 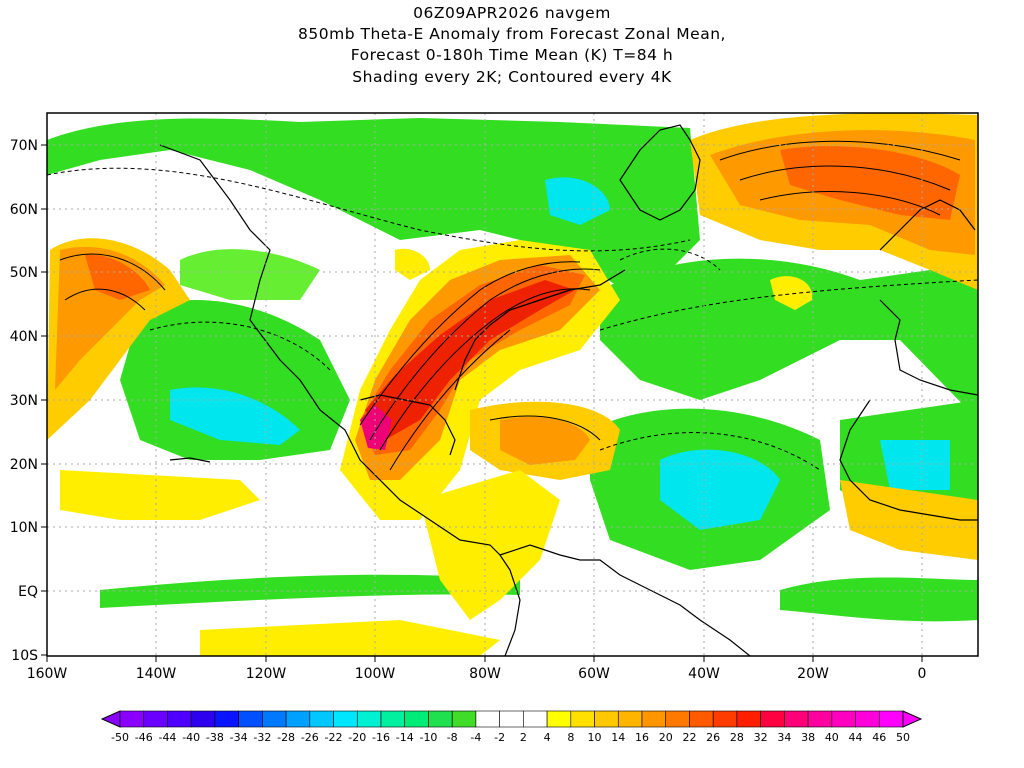 I want to click on shade-orange-caribbean, so click(x=545, y=440).